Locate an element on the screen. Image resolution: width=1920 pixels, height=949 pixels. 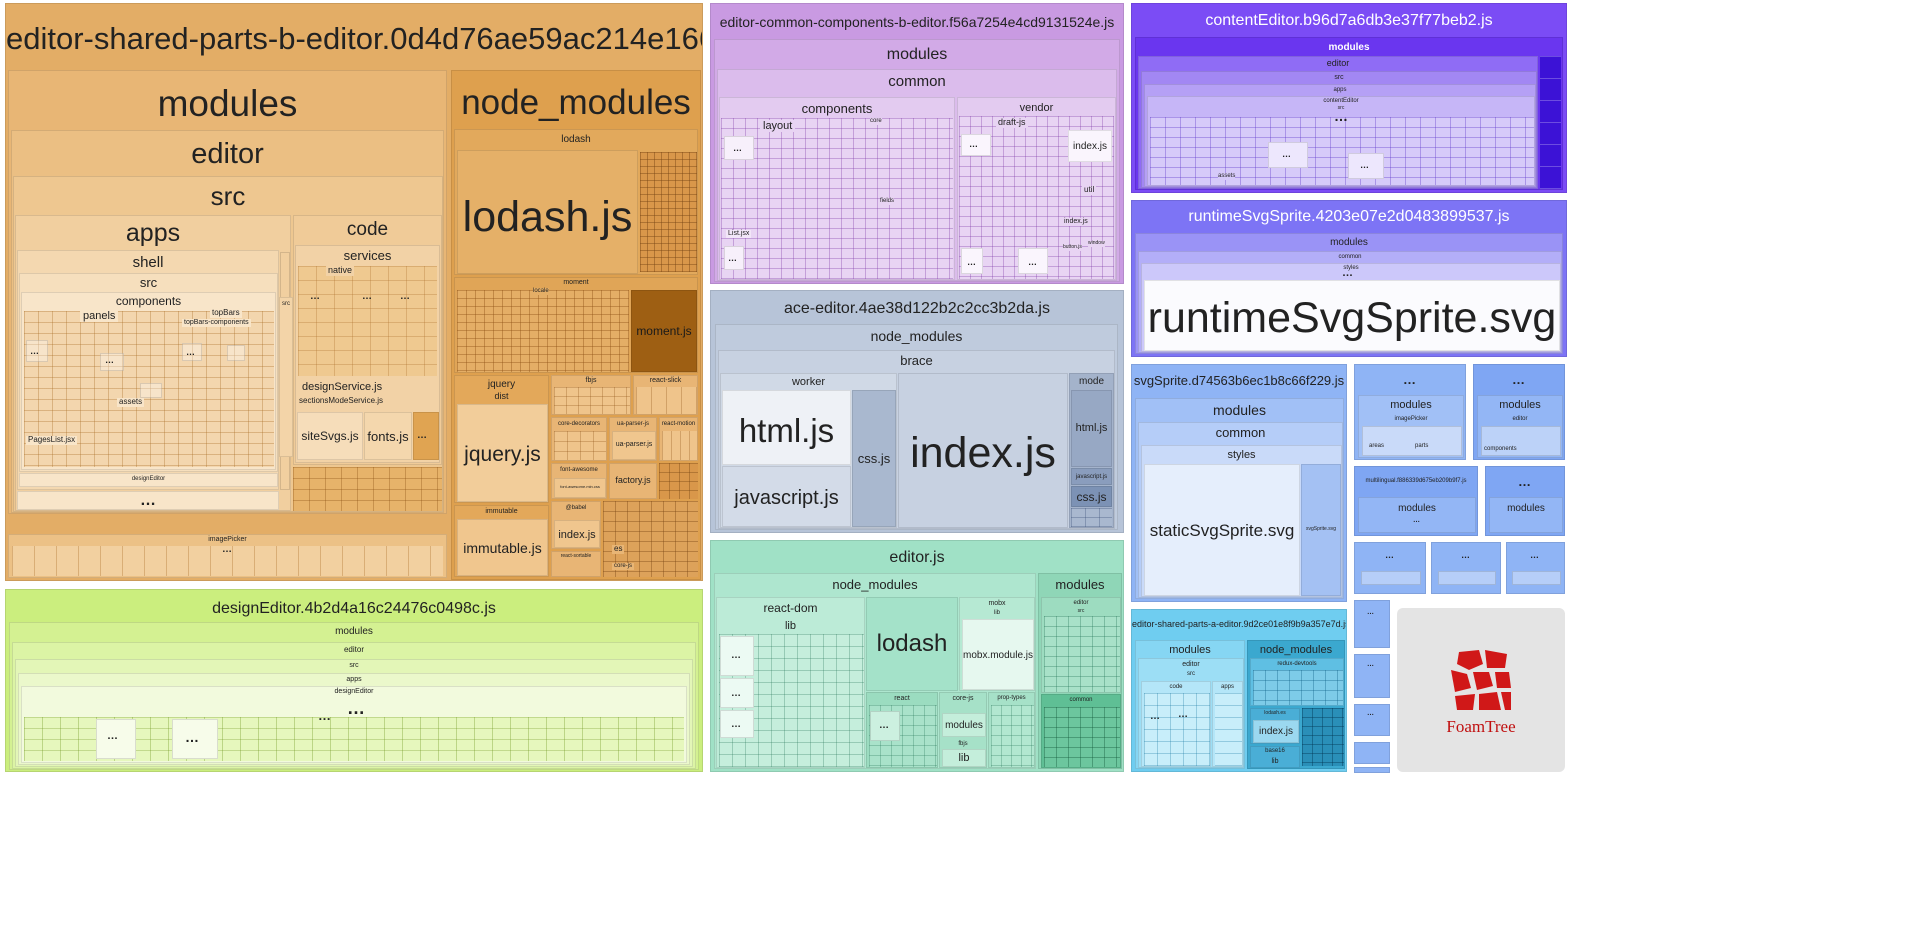
group-styles: styles staticSvgSprite.svg svgSprite.svg is located at coordinates (1241, 521).